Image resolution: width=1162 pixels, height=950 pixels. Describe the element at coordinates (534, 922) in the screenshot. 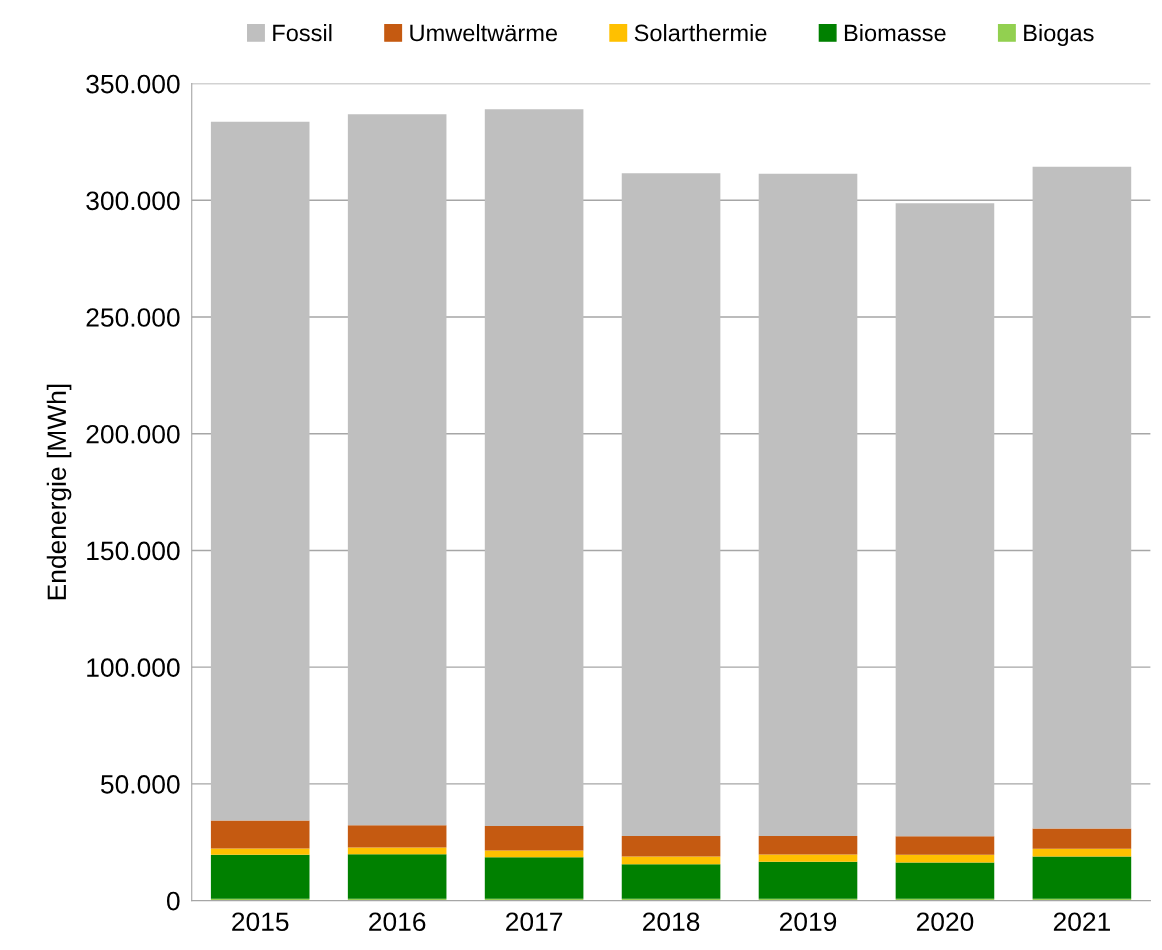

I see `x-tick-label: 2017` at that location.